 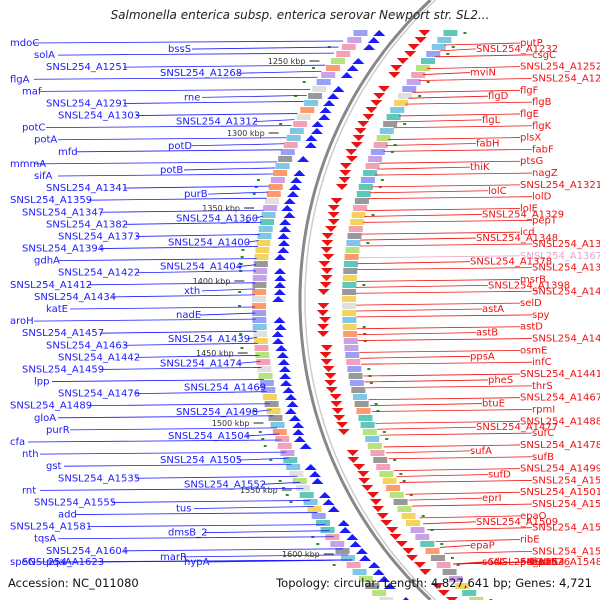 I want to click on gene-label: SNSL254_A1560, so click(x=566, y=528).